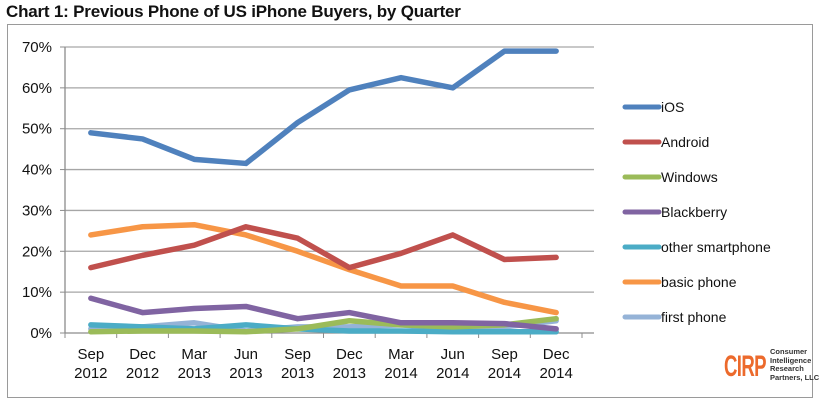 The image size is (820, 406). What do you see at coordinates (745, 366) in the screenshot?
I see `logo-mark: CIRP` at bounding box center [745, 366].